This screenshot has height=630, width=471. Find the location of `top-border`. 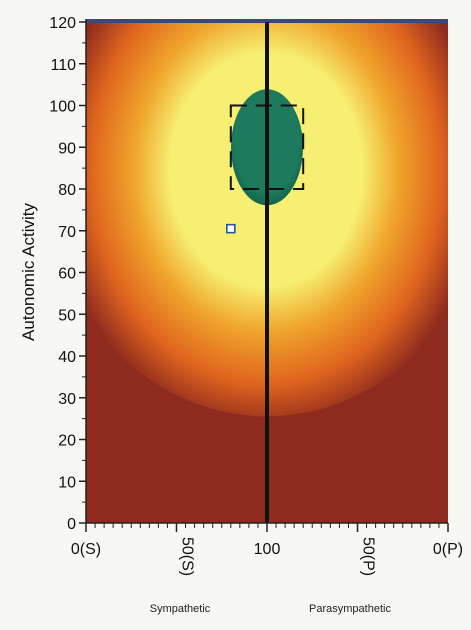

top-border is located at coordinates (267, 21).